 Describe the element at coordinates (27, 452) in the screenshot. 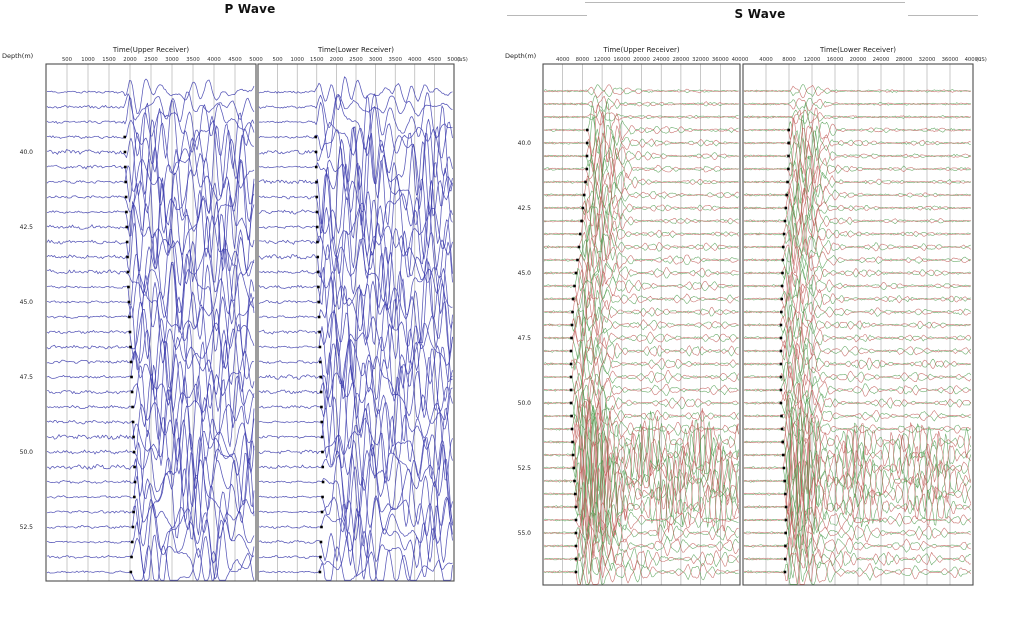

I see `svg-text: 50.0` at that location.